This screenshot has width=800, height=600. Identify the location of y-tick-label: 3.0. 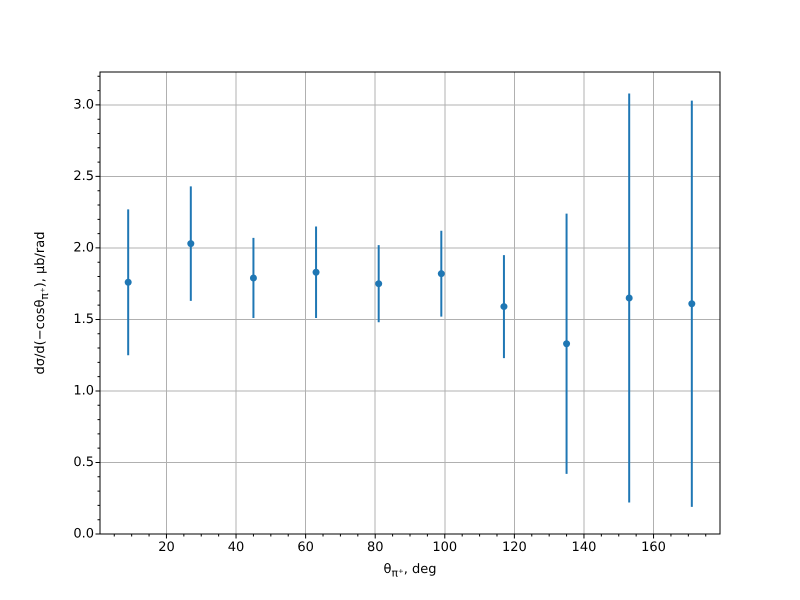
(83, 104).